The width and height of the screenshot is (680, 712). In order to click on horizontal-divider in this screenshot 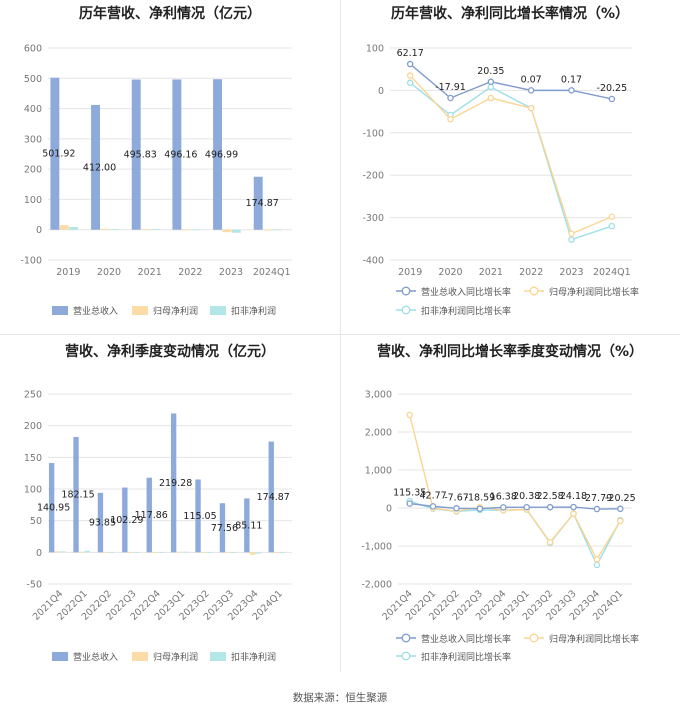, I will do `click(340, 334)`.